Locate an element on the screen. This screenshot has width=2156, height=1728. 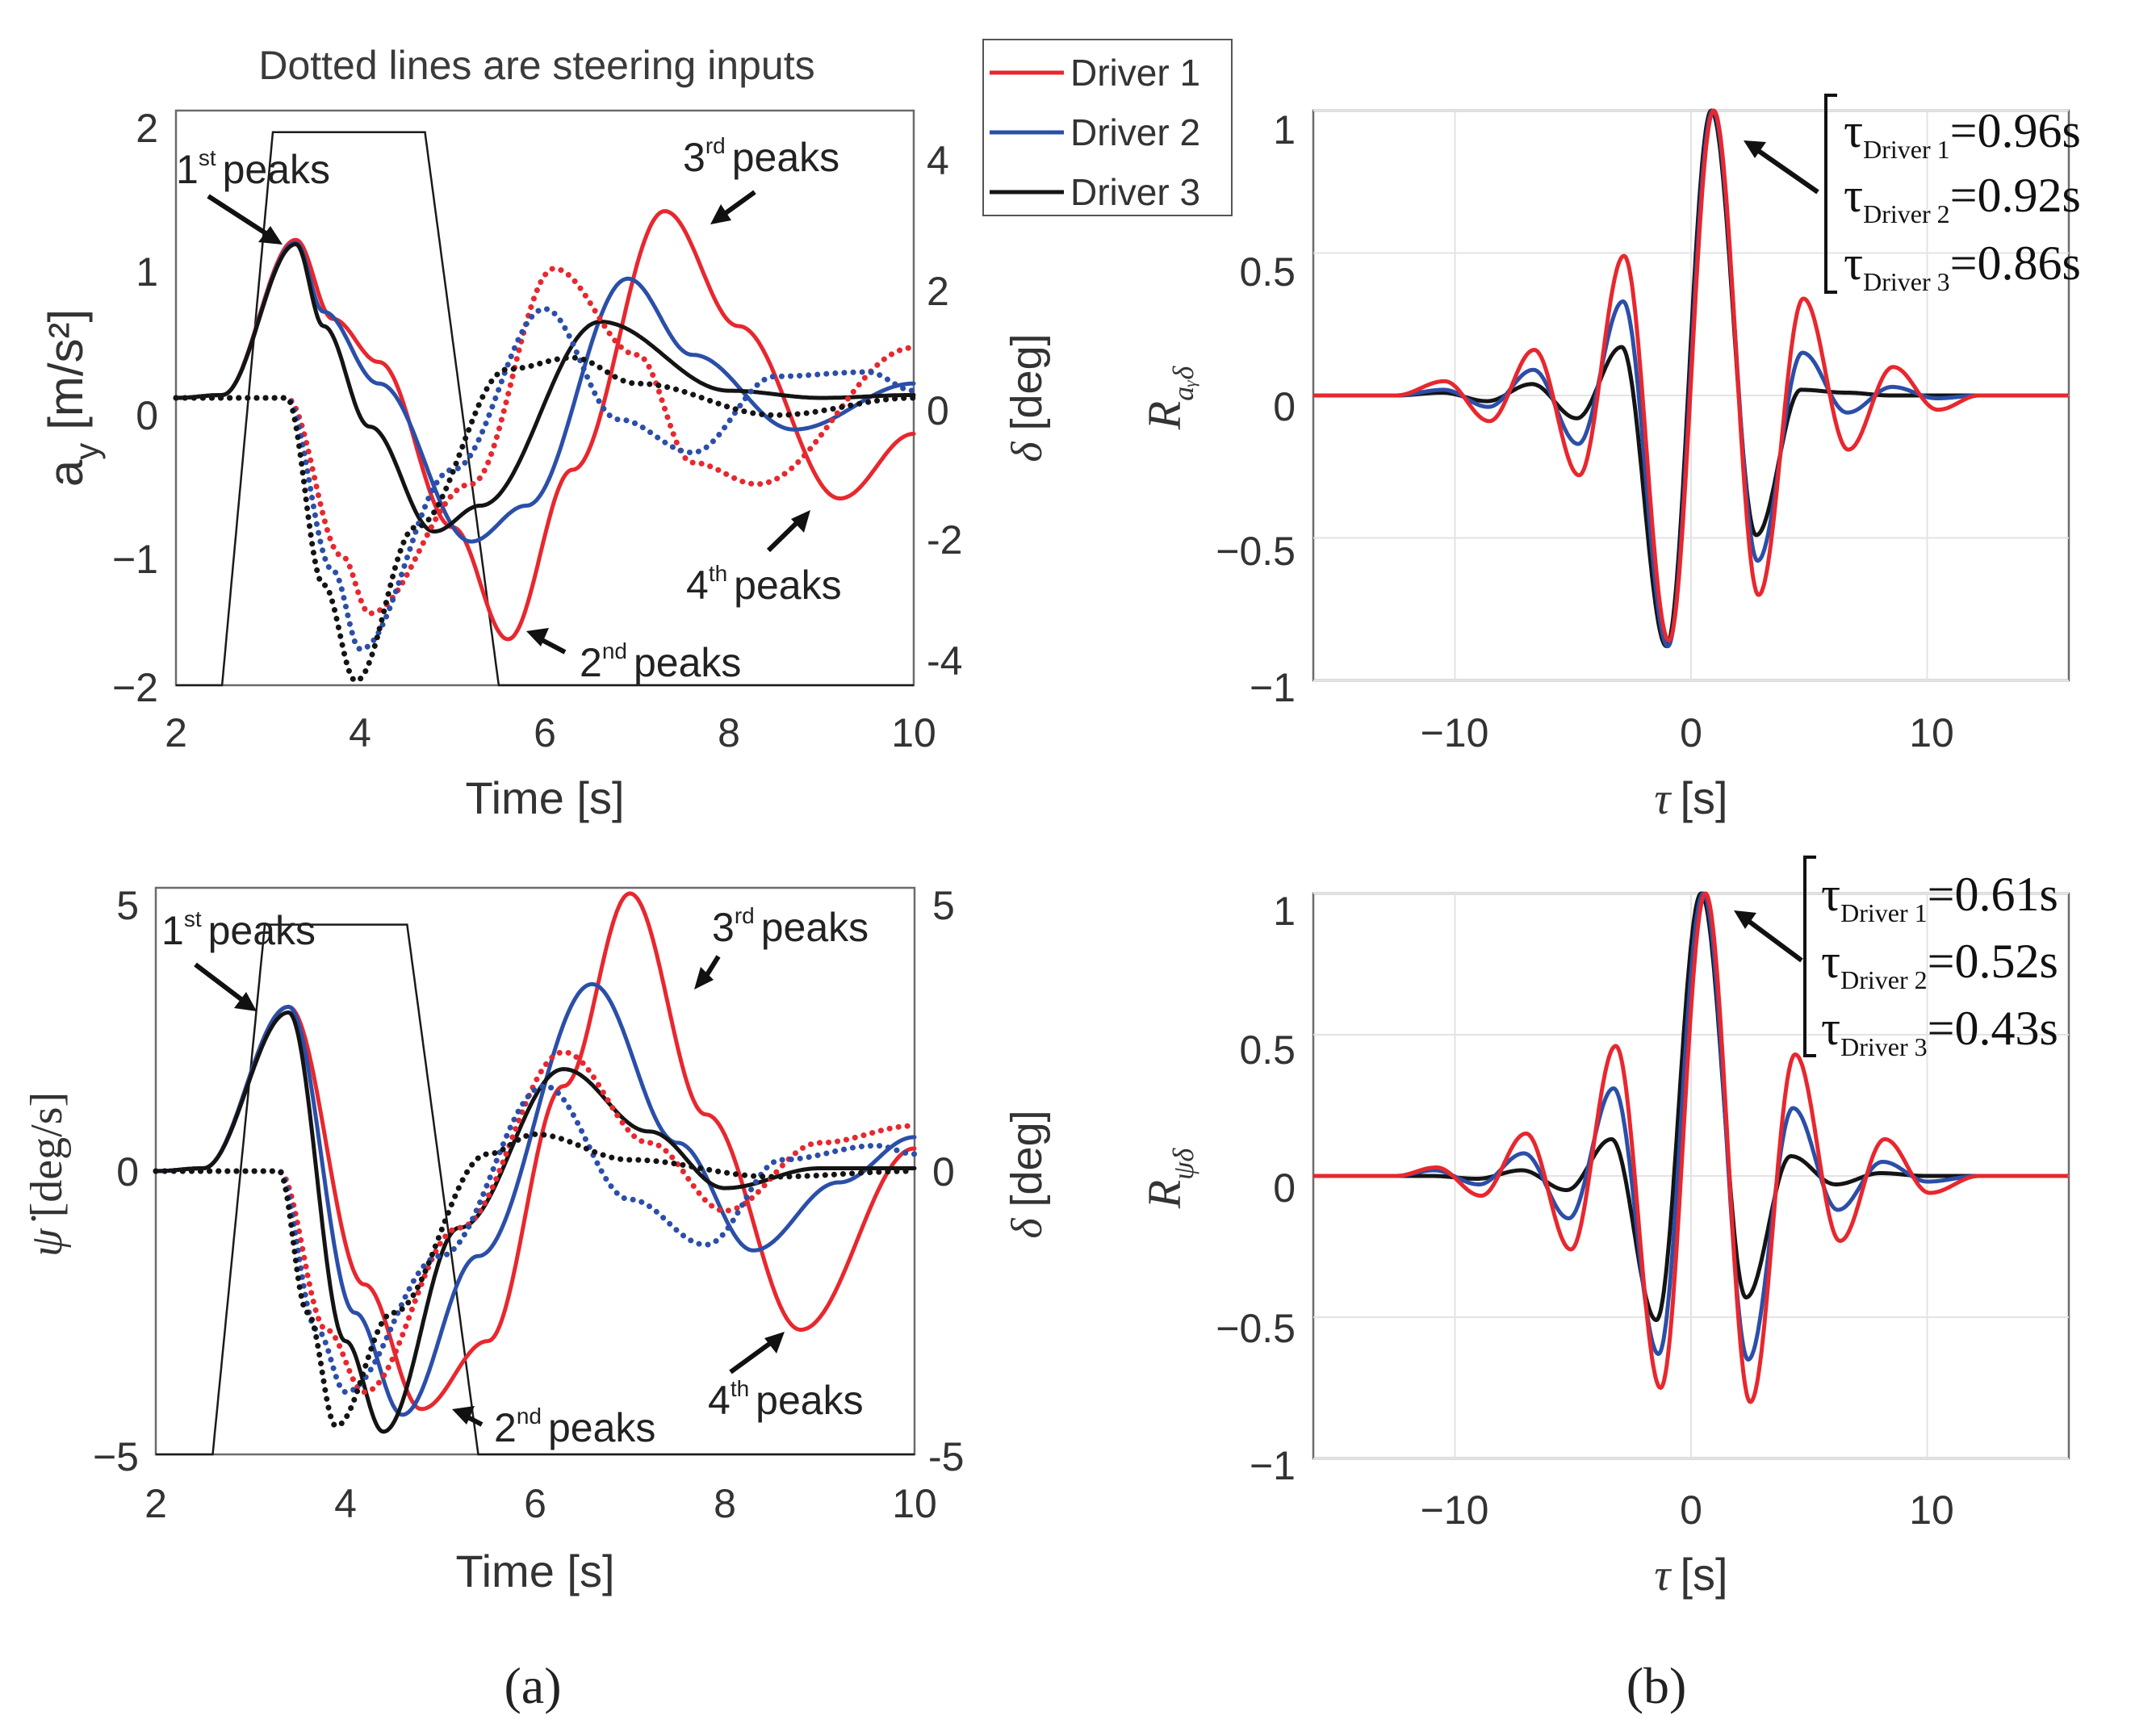
legend-box is located at coordinates (1107, 127).